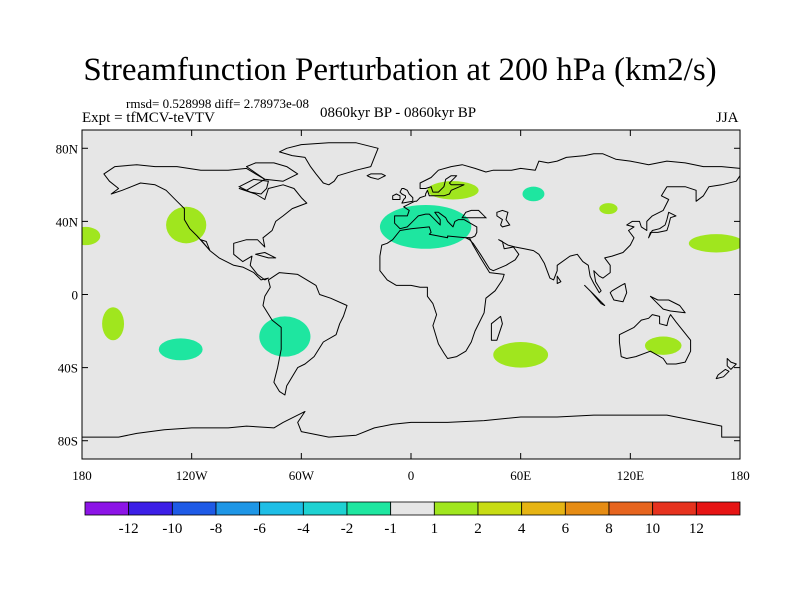  What do you see at coordinates (496, 328) in the screenshot?
I see `coastline-madagascar` at bounding box center [496, 328].